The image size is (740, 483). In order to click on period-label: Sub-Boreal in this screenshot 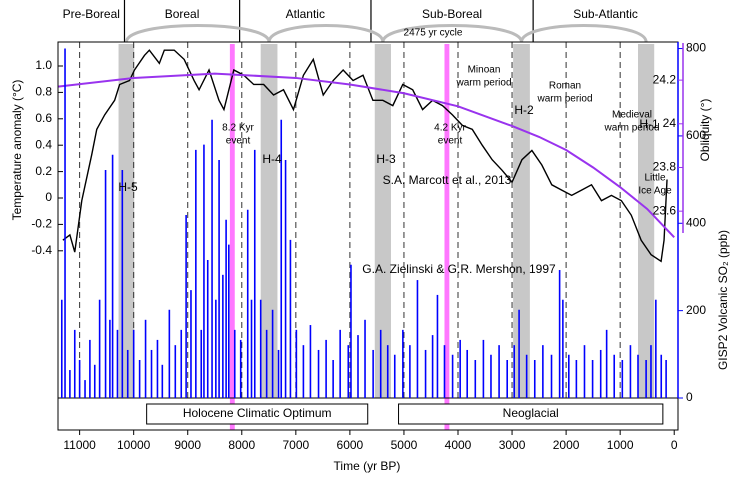, I will do `click(452, 14)`.